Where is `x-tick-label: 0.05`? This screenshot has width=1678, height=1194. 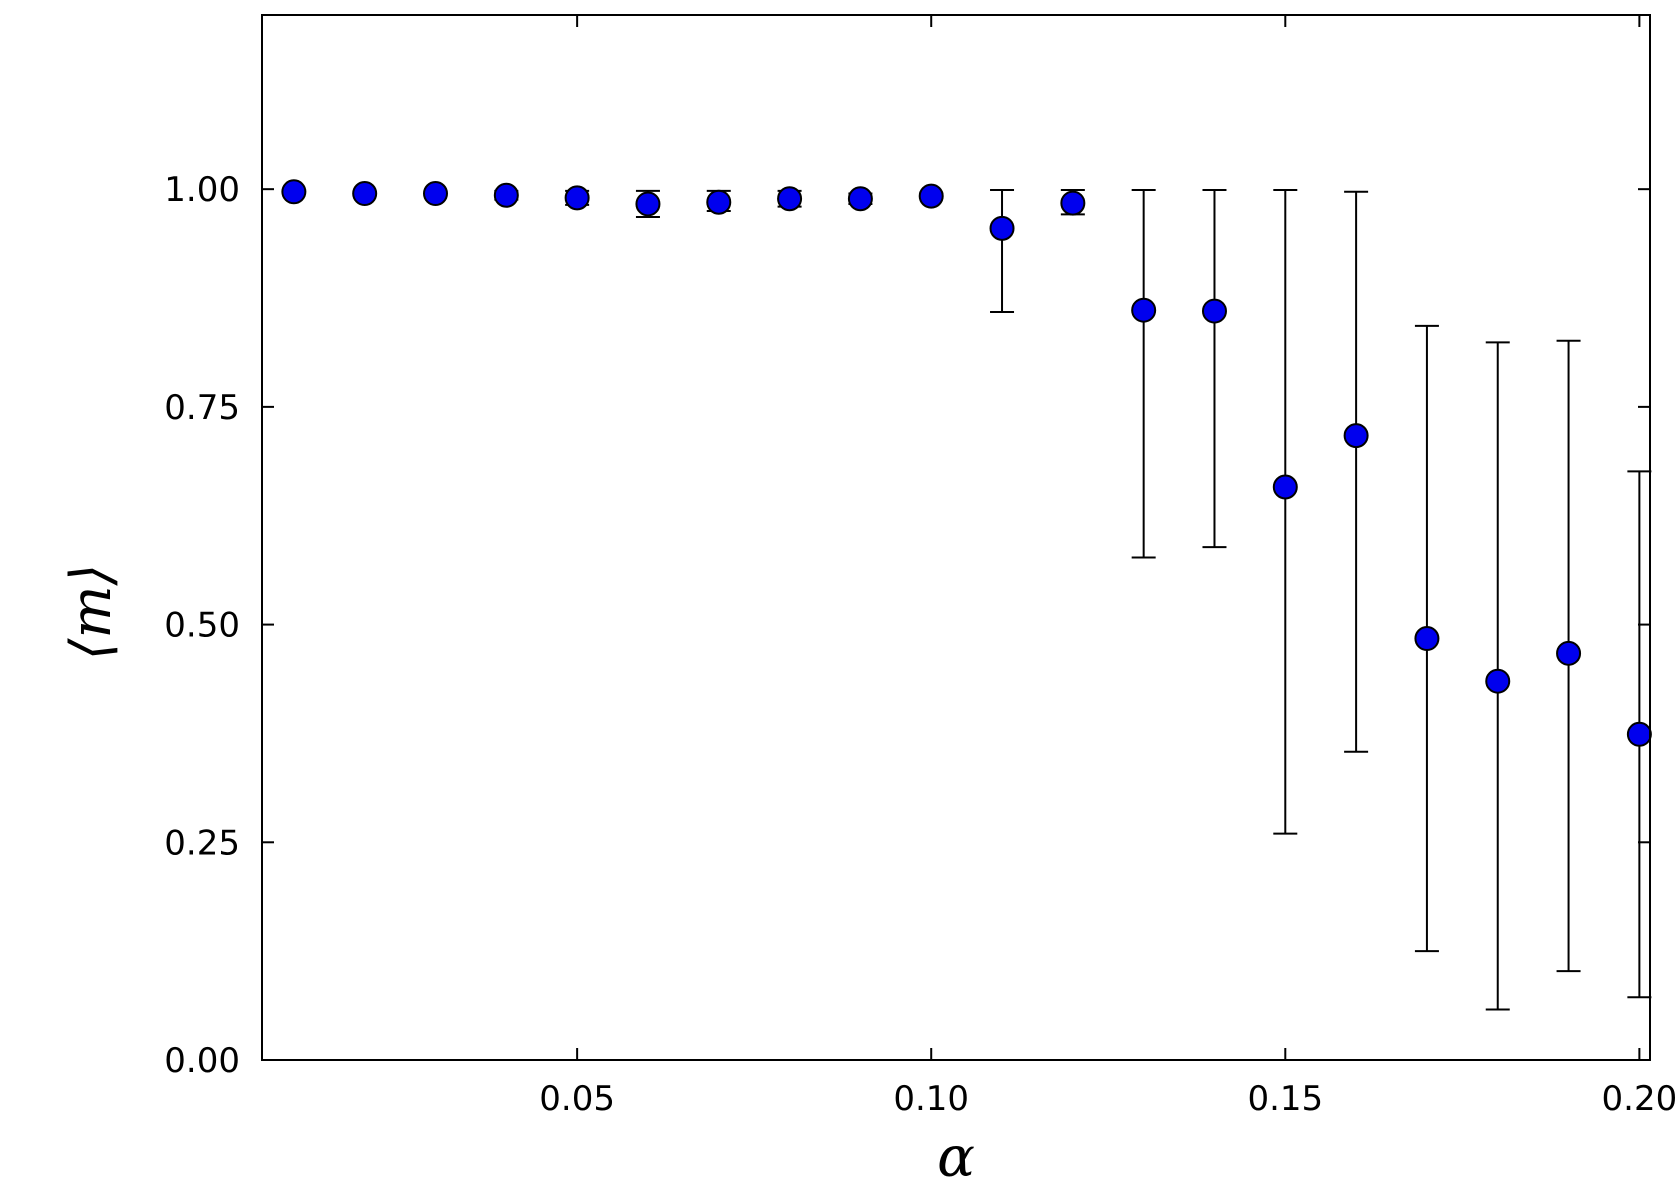 x-tick-label: 0.05 is located at coordinates (577, 1099).